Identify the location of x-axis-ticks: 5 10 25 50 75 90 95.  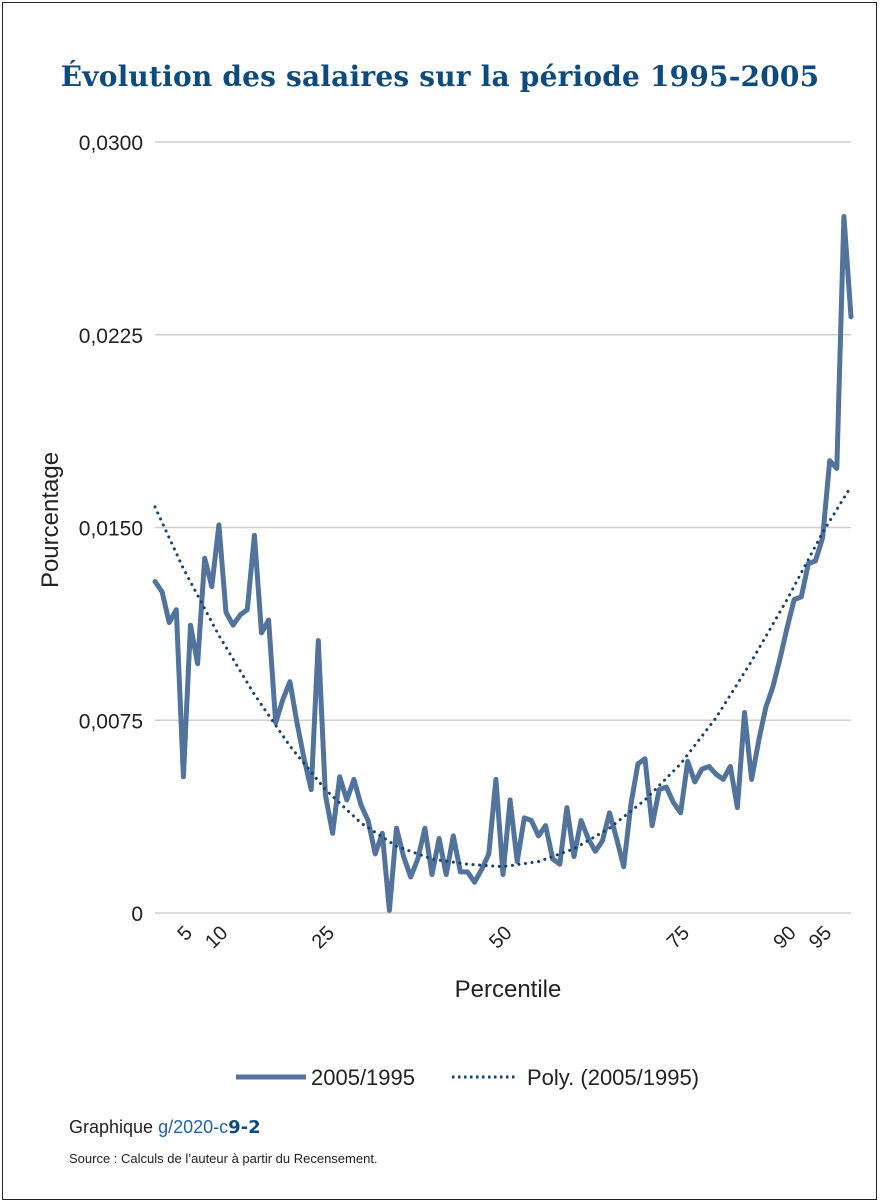
(505, 937).